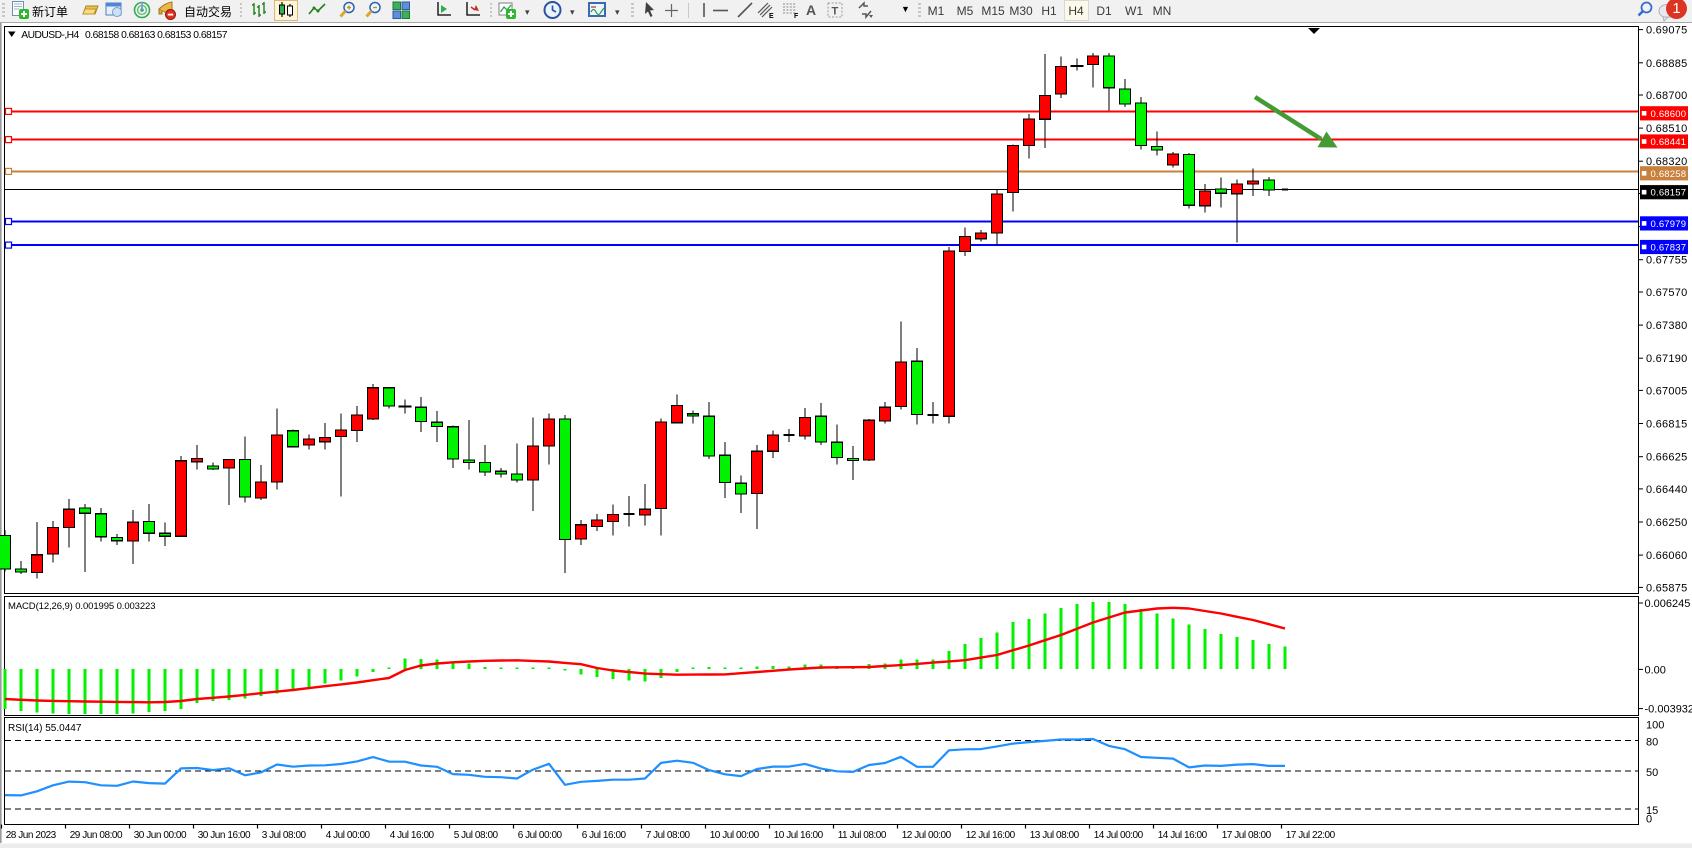 The width and height of the screenshot is (1692, 848). What do you see at coordinates (1652, 742) in the screenshot?
I see `svg-text: 80` at bounding box center [1652, 742].